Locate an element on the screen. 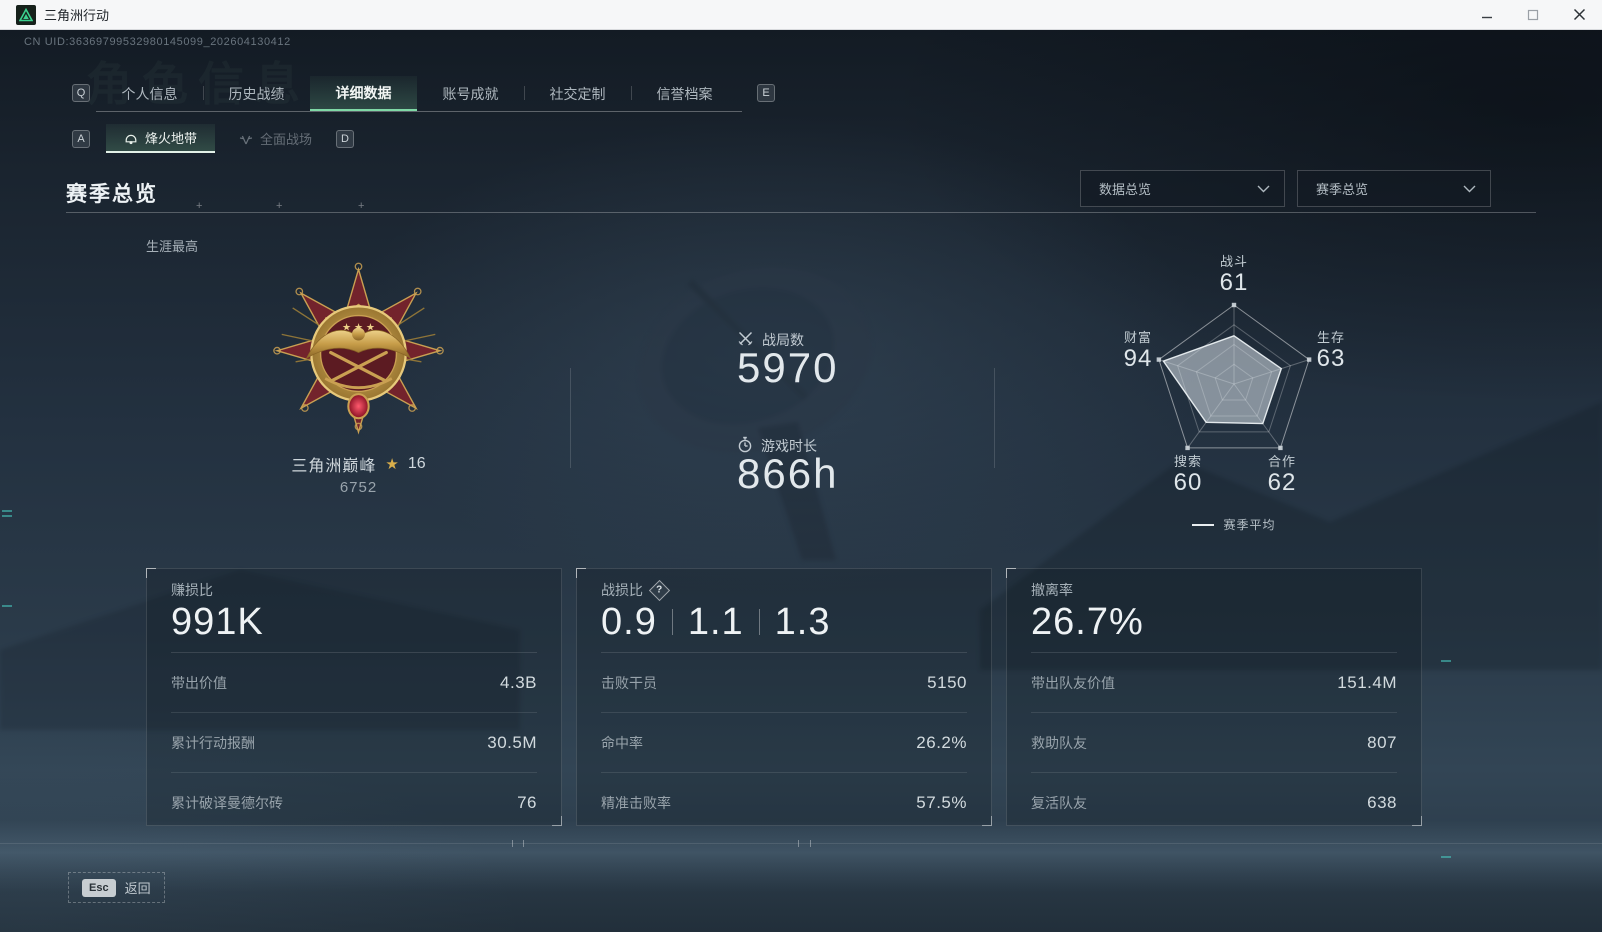  battles-value: 5970 is located at coordinates (788, 367).